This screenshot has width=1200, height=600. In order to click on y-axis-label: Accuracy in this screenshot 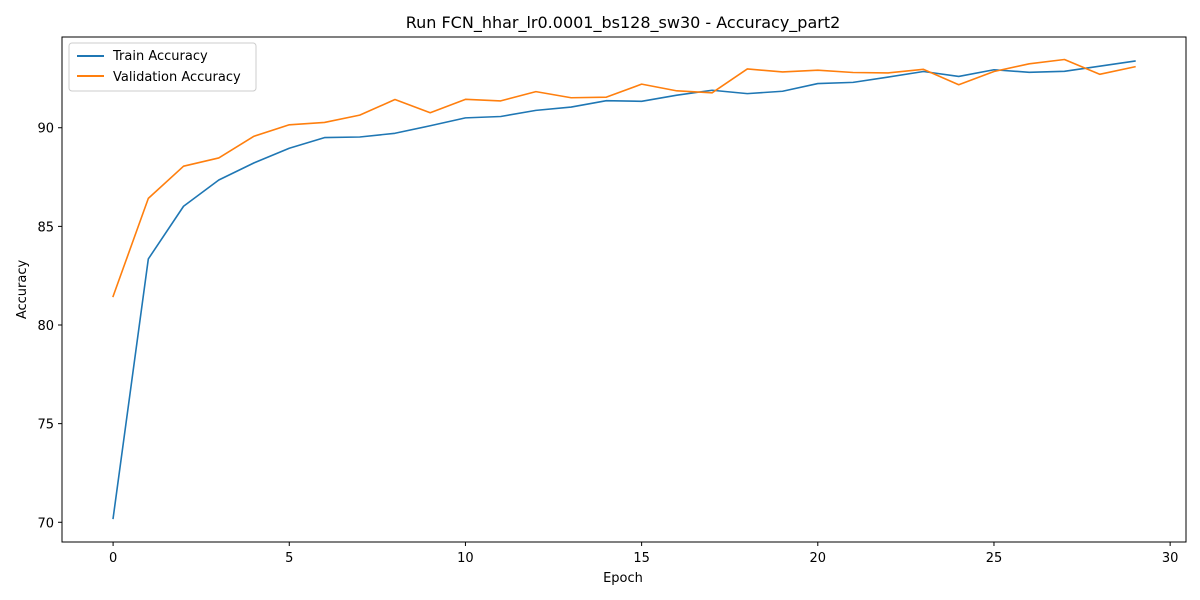, I will do `click(22, 290)`.